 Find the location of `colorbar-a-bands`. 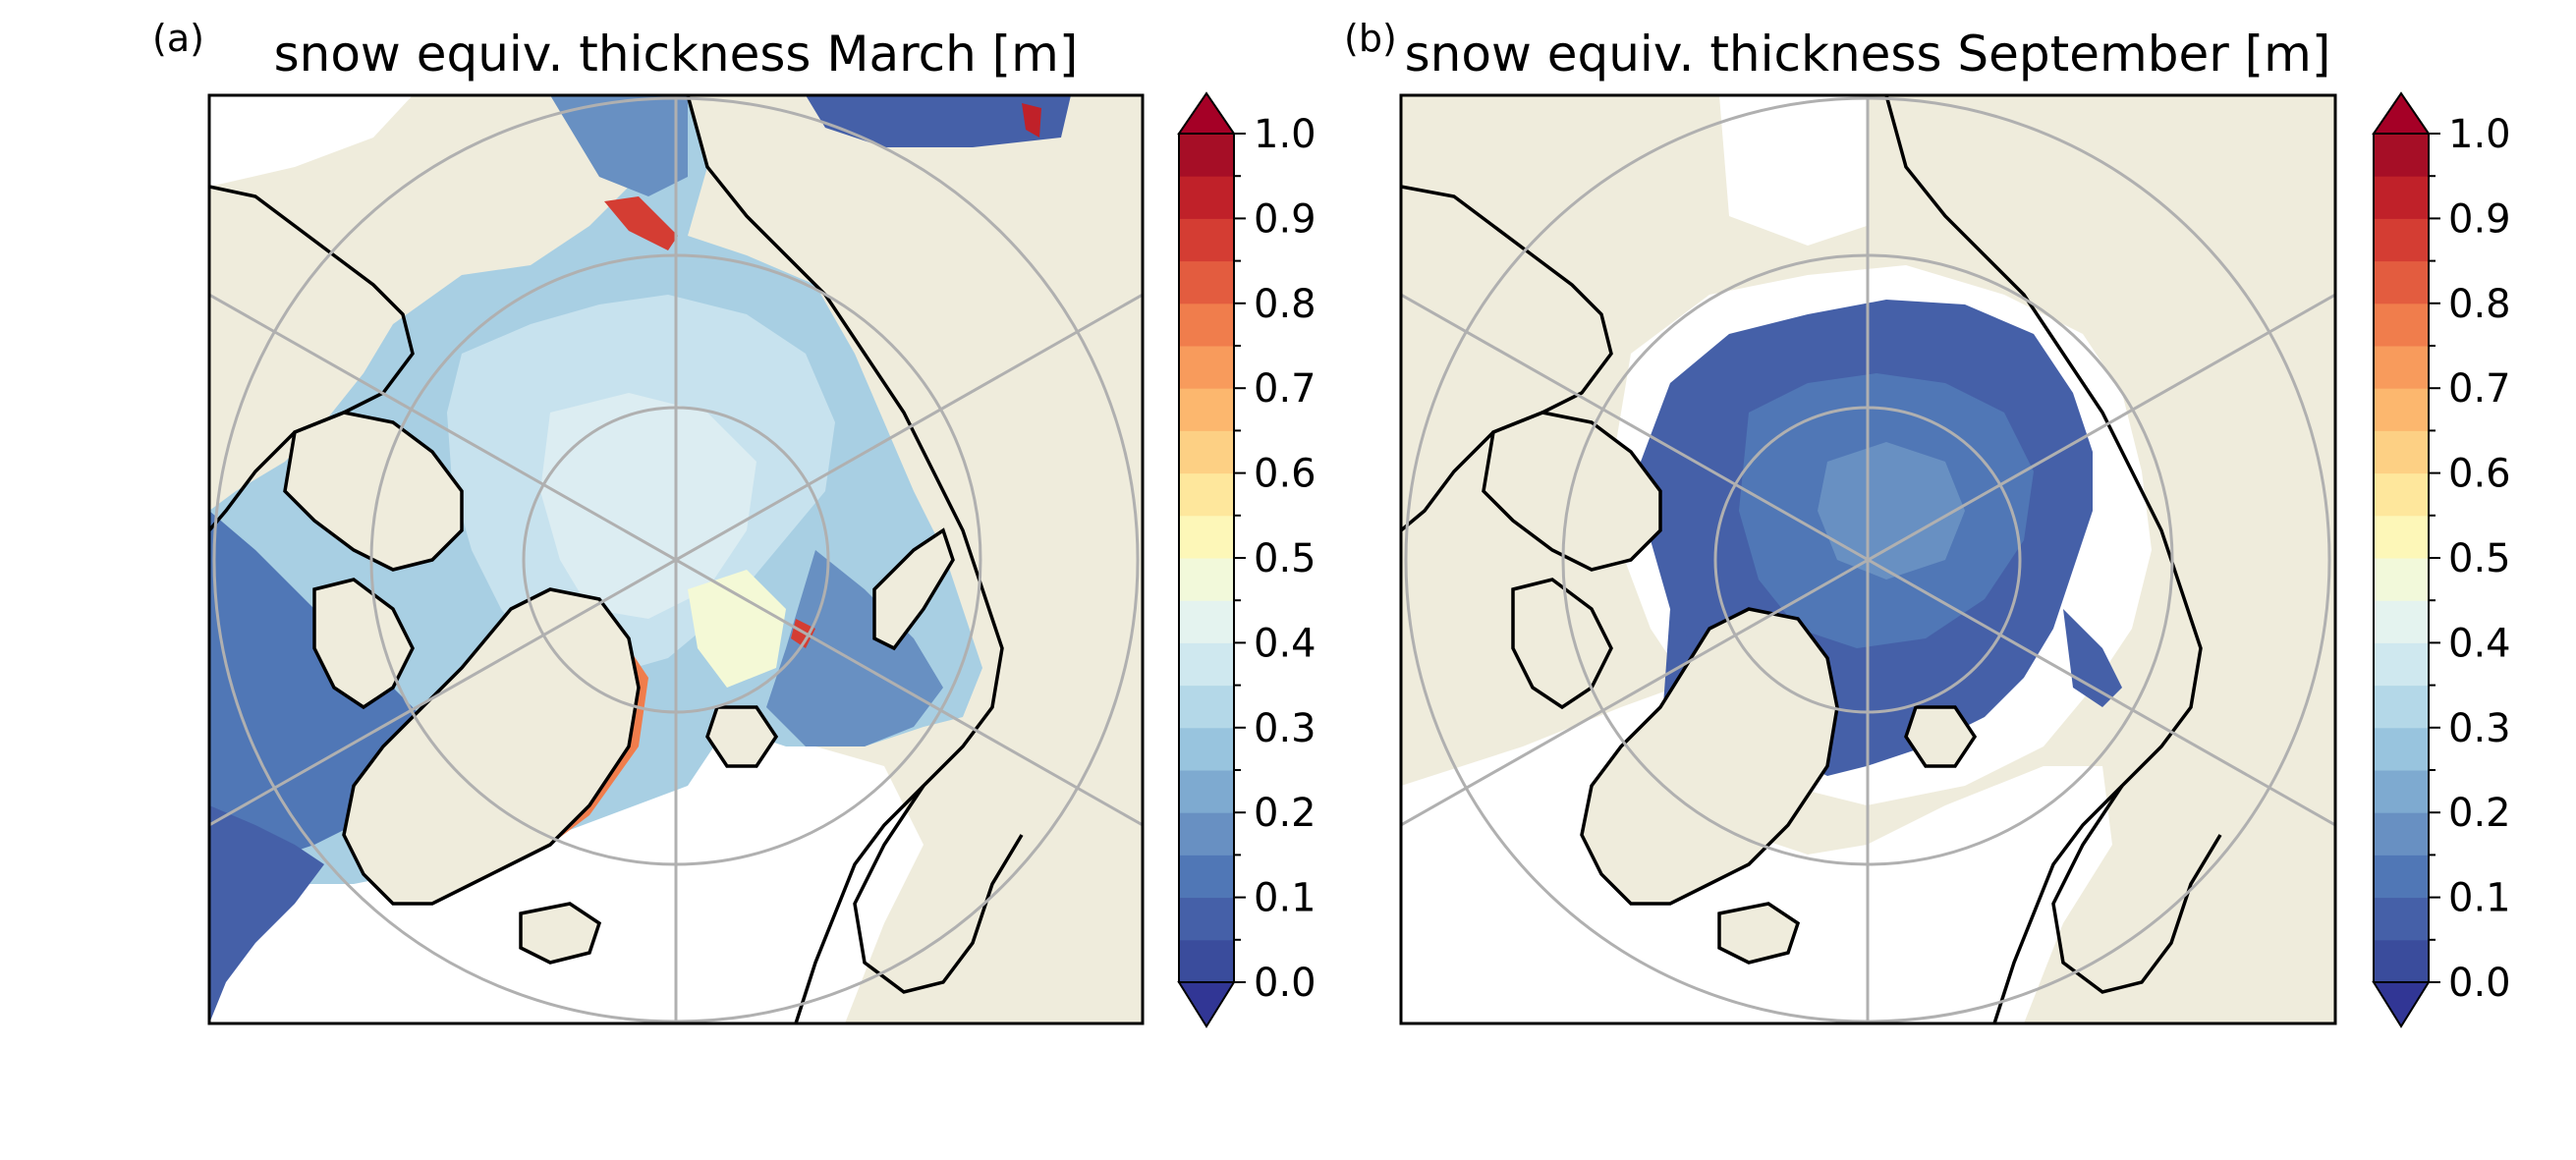

colorbar-a-bands is located at coordinates (1206, 558).